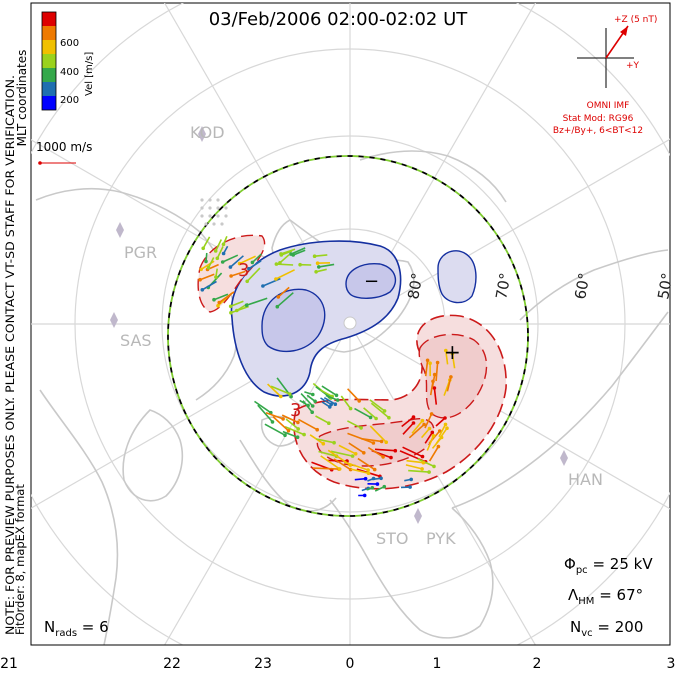 The image size is (680, 678). What do you see at coordinates (20, 559) in the screenshot?
I see `fit-order-note: FitOrder: 8, mapEX format` at bounding box center [20, 559].